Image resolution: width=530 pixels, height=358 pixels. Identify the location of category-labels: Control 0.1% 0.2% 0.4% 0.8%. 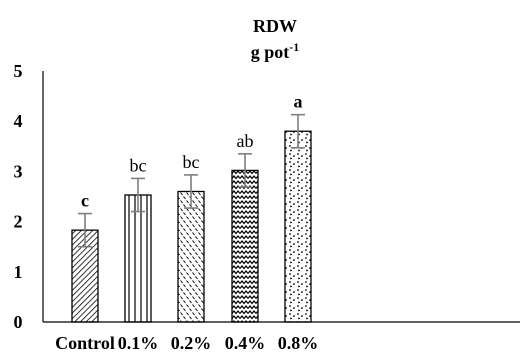
(186, 343).